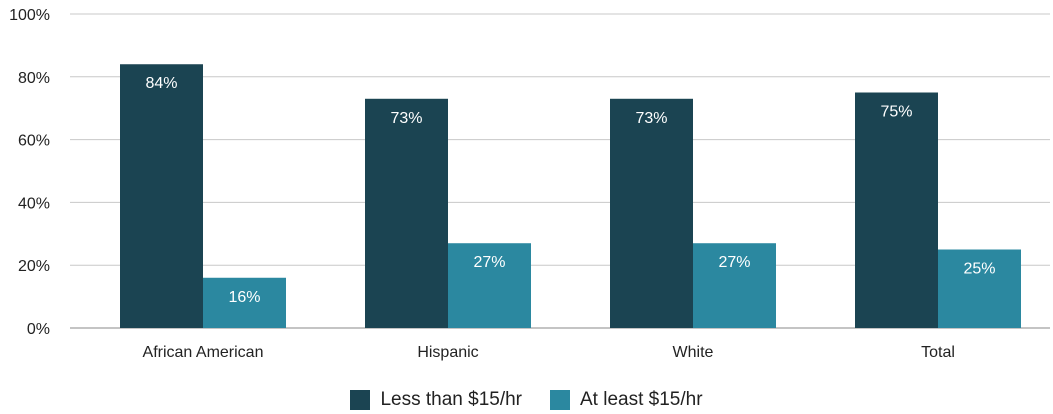 The height and width of the screenshot is (414, 1053). What do you see at coordinates (549, 352) in the screenshot?
I see `x-axis-ticks: African American Hispanic White Total` at bounding box center [549, 352].